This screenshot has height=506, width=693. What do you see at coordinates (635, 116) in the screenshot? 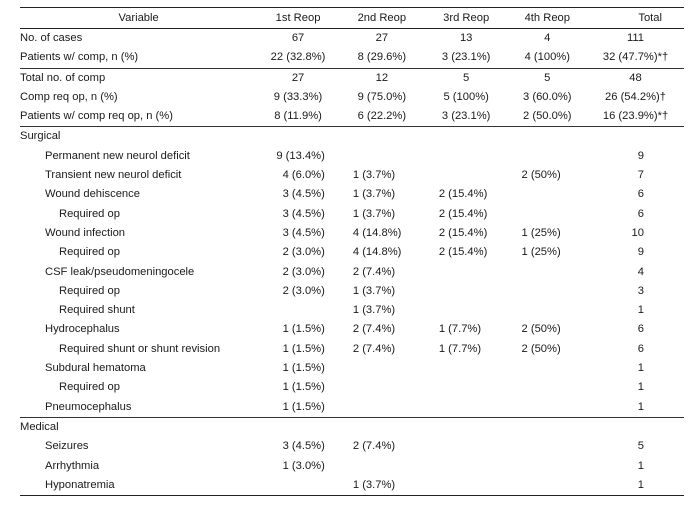
I see `cell-c5: 16 (23.9%)*†` at bounding box center [635, 116].